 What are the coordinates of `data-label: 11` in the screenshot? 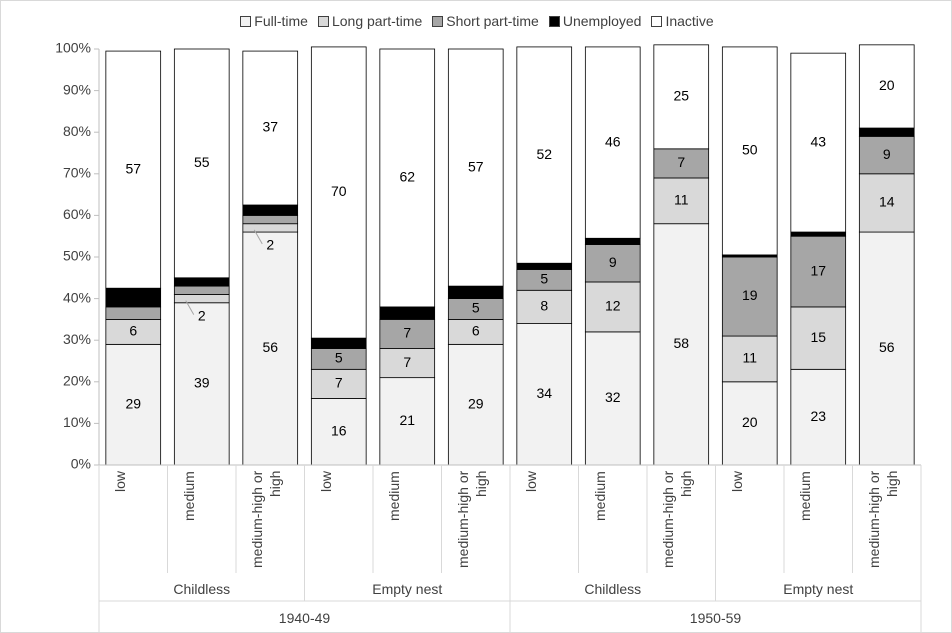 It's located at (681, 200).